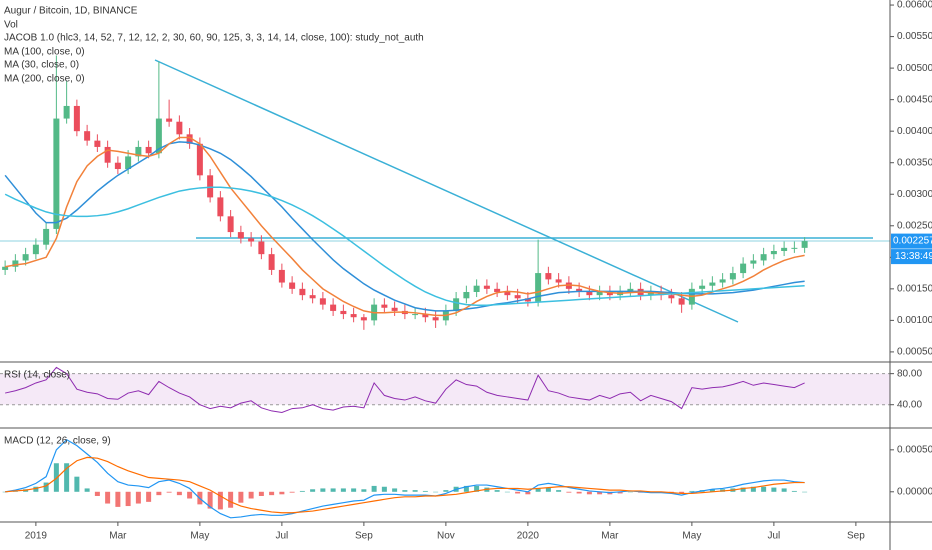 This screenshot has height=550, width=932. I want to click on pane-title: RSI (14, close), so click(37, 375).